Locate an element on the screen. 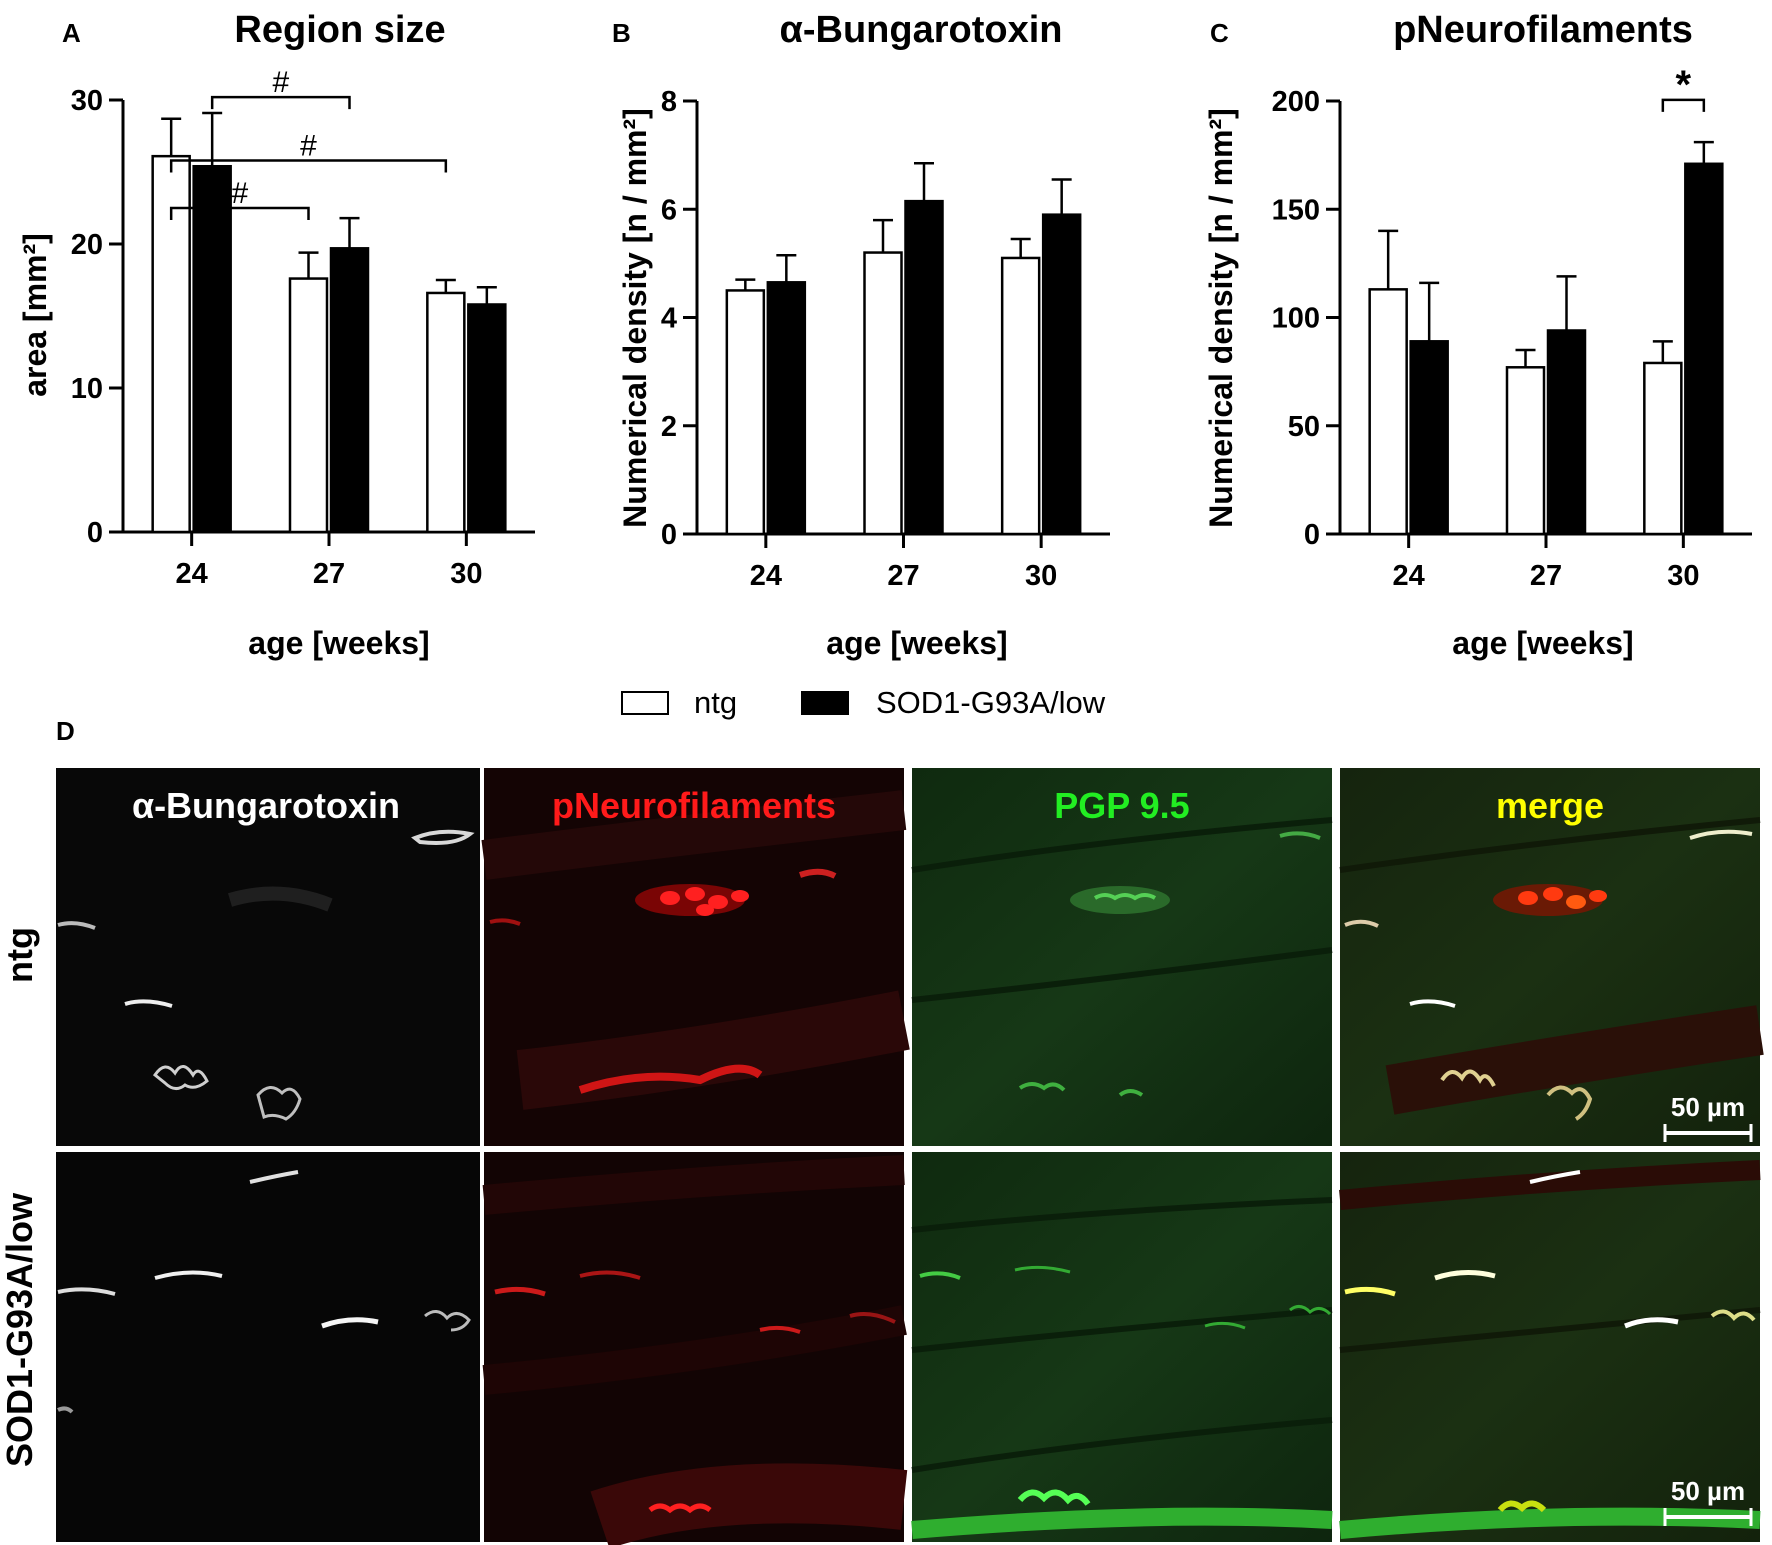 The image size is (1772, 1545). y-tick-label: 4 is located at coordinates (669, 319).